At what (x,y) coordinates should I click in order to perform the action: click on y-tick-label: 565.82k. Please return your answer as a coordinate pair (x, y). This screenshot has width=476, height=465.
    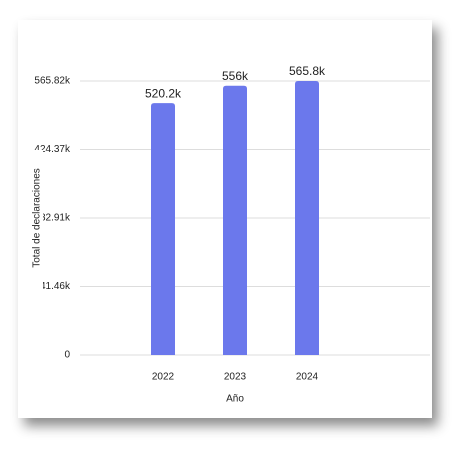
    Looking at the image, I should click on (52, 81).